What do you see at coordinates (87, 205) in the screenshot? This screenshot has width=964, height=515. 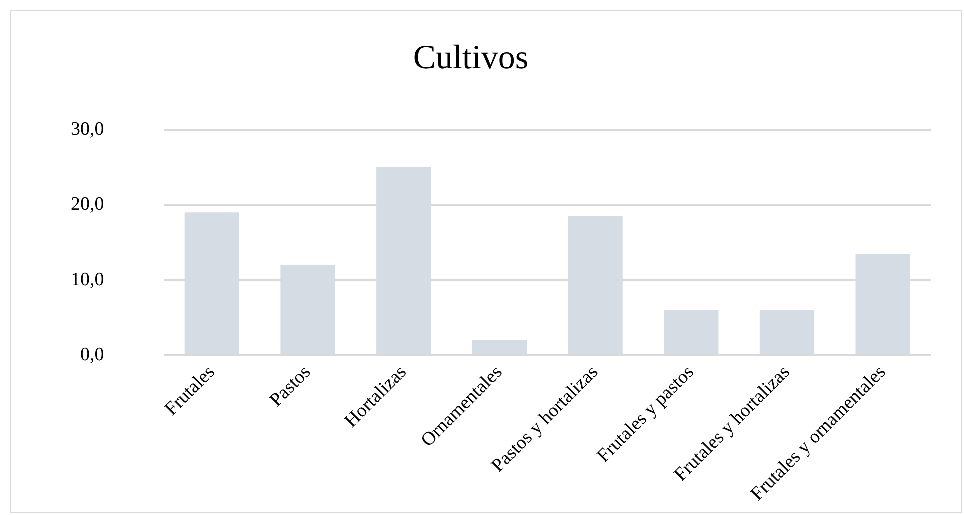 I see `y-tick-label: 20,0` at bounding box center [87, 205].